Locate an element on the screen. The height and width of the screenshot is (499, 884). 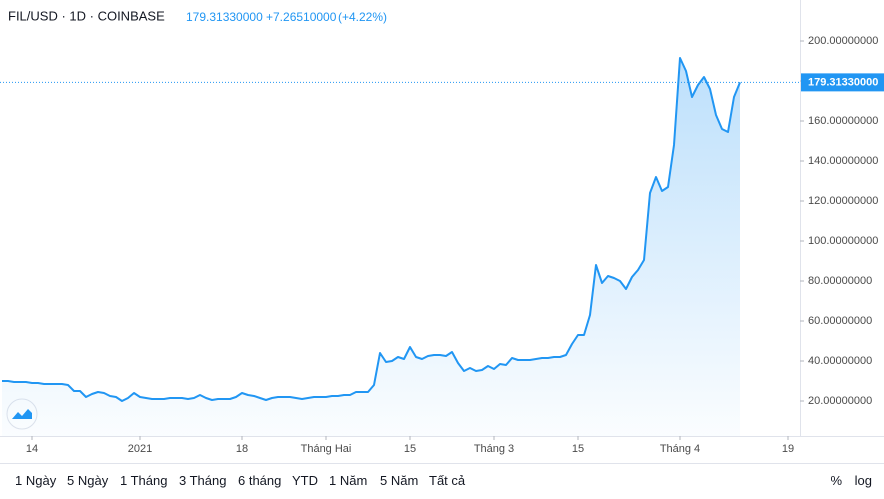
y-tick-label: 200.00000000 is located at coordinates (843, 41).